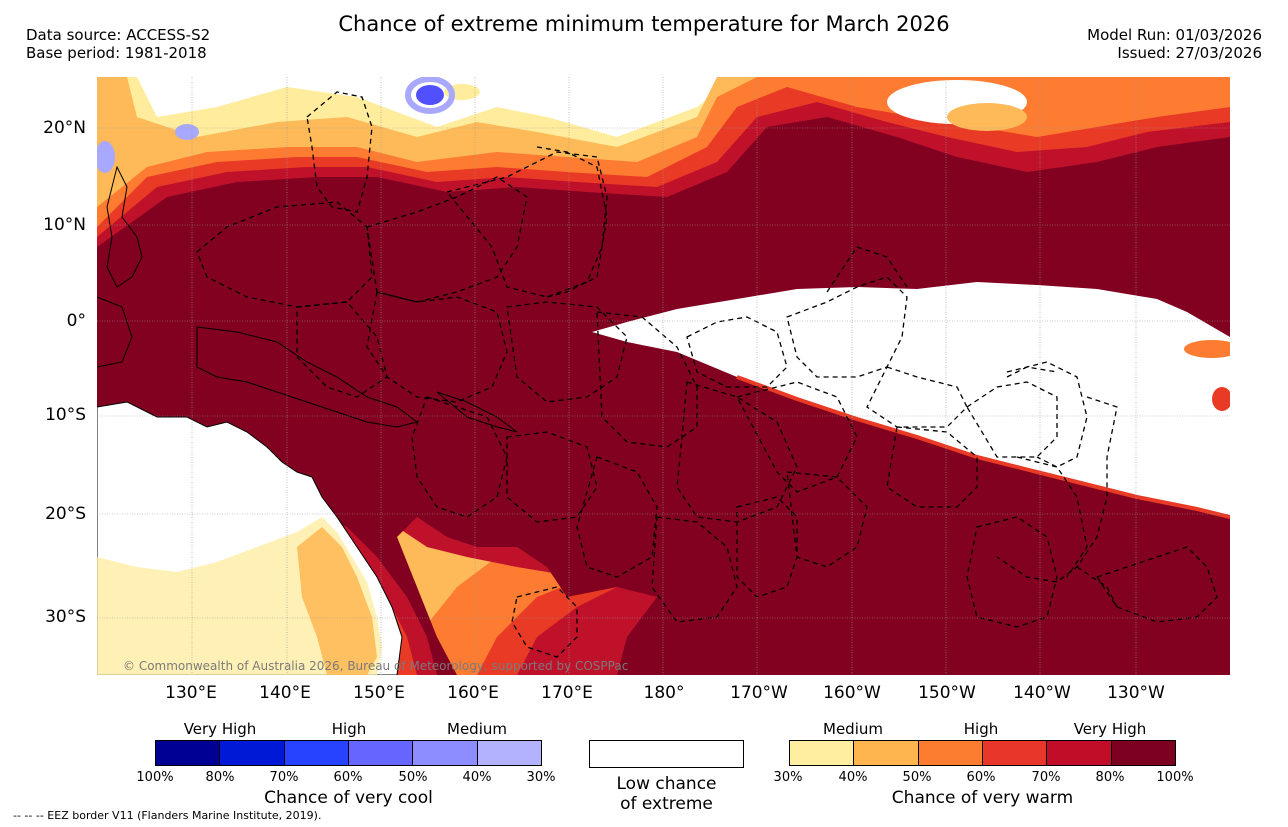  I want to click on lon-label-180: 180°, so click(664, 693).